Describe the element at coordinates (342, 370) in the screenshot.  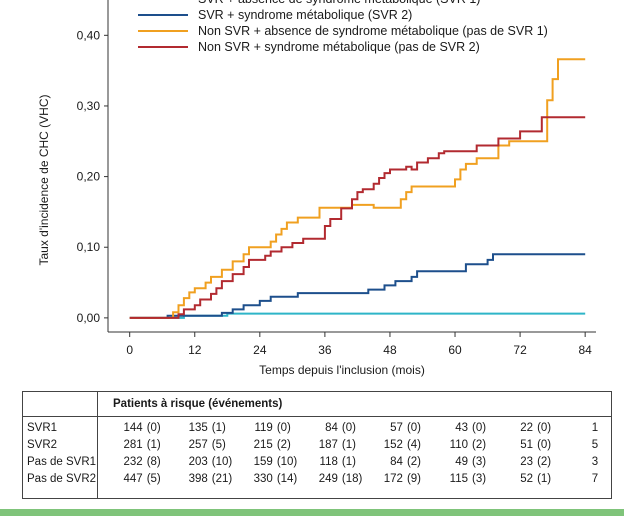
I see `x-axis-title: Temps depuis l'inclusion (mois)` at that location.